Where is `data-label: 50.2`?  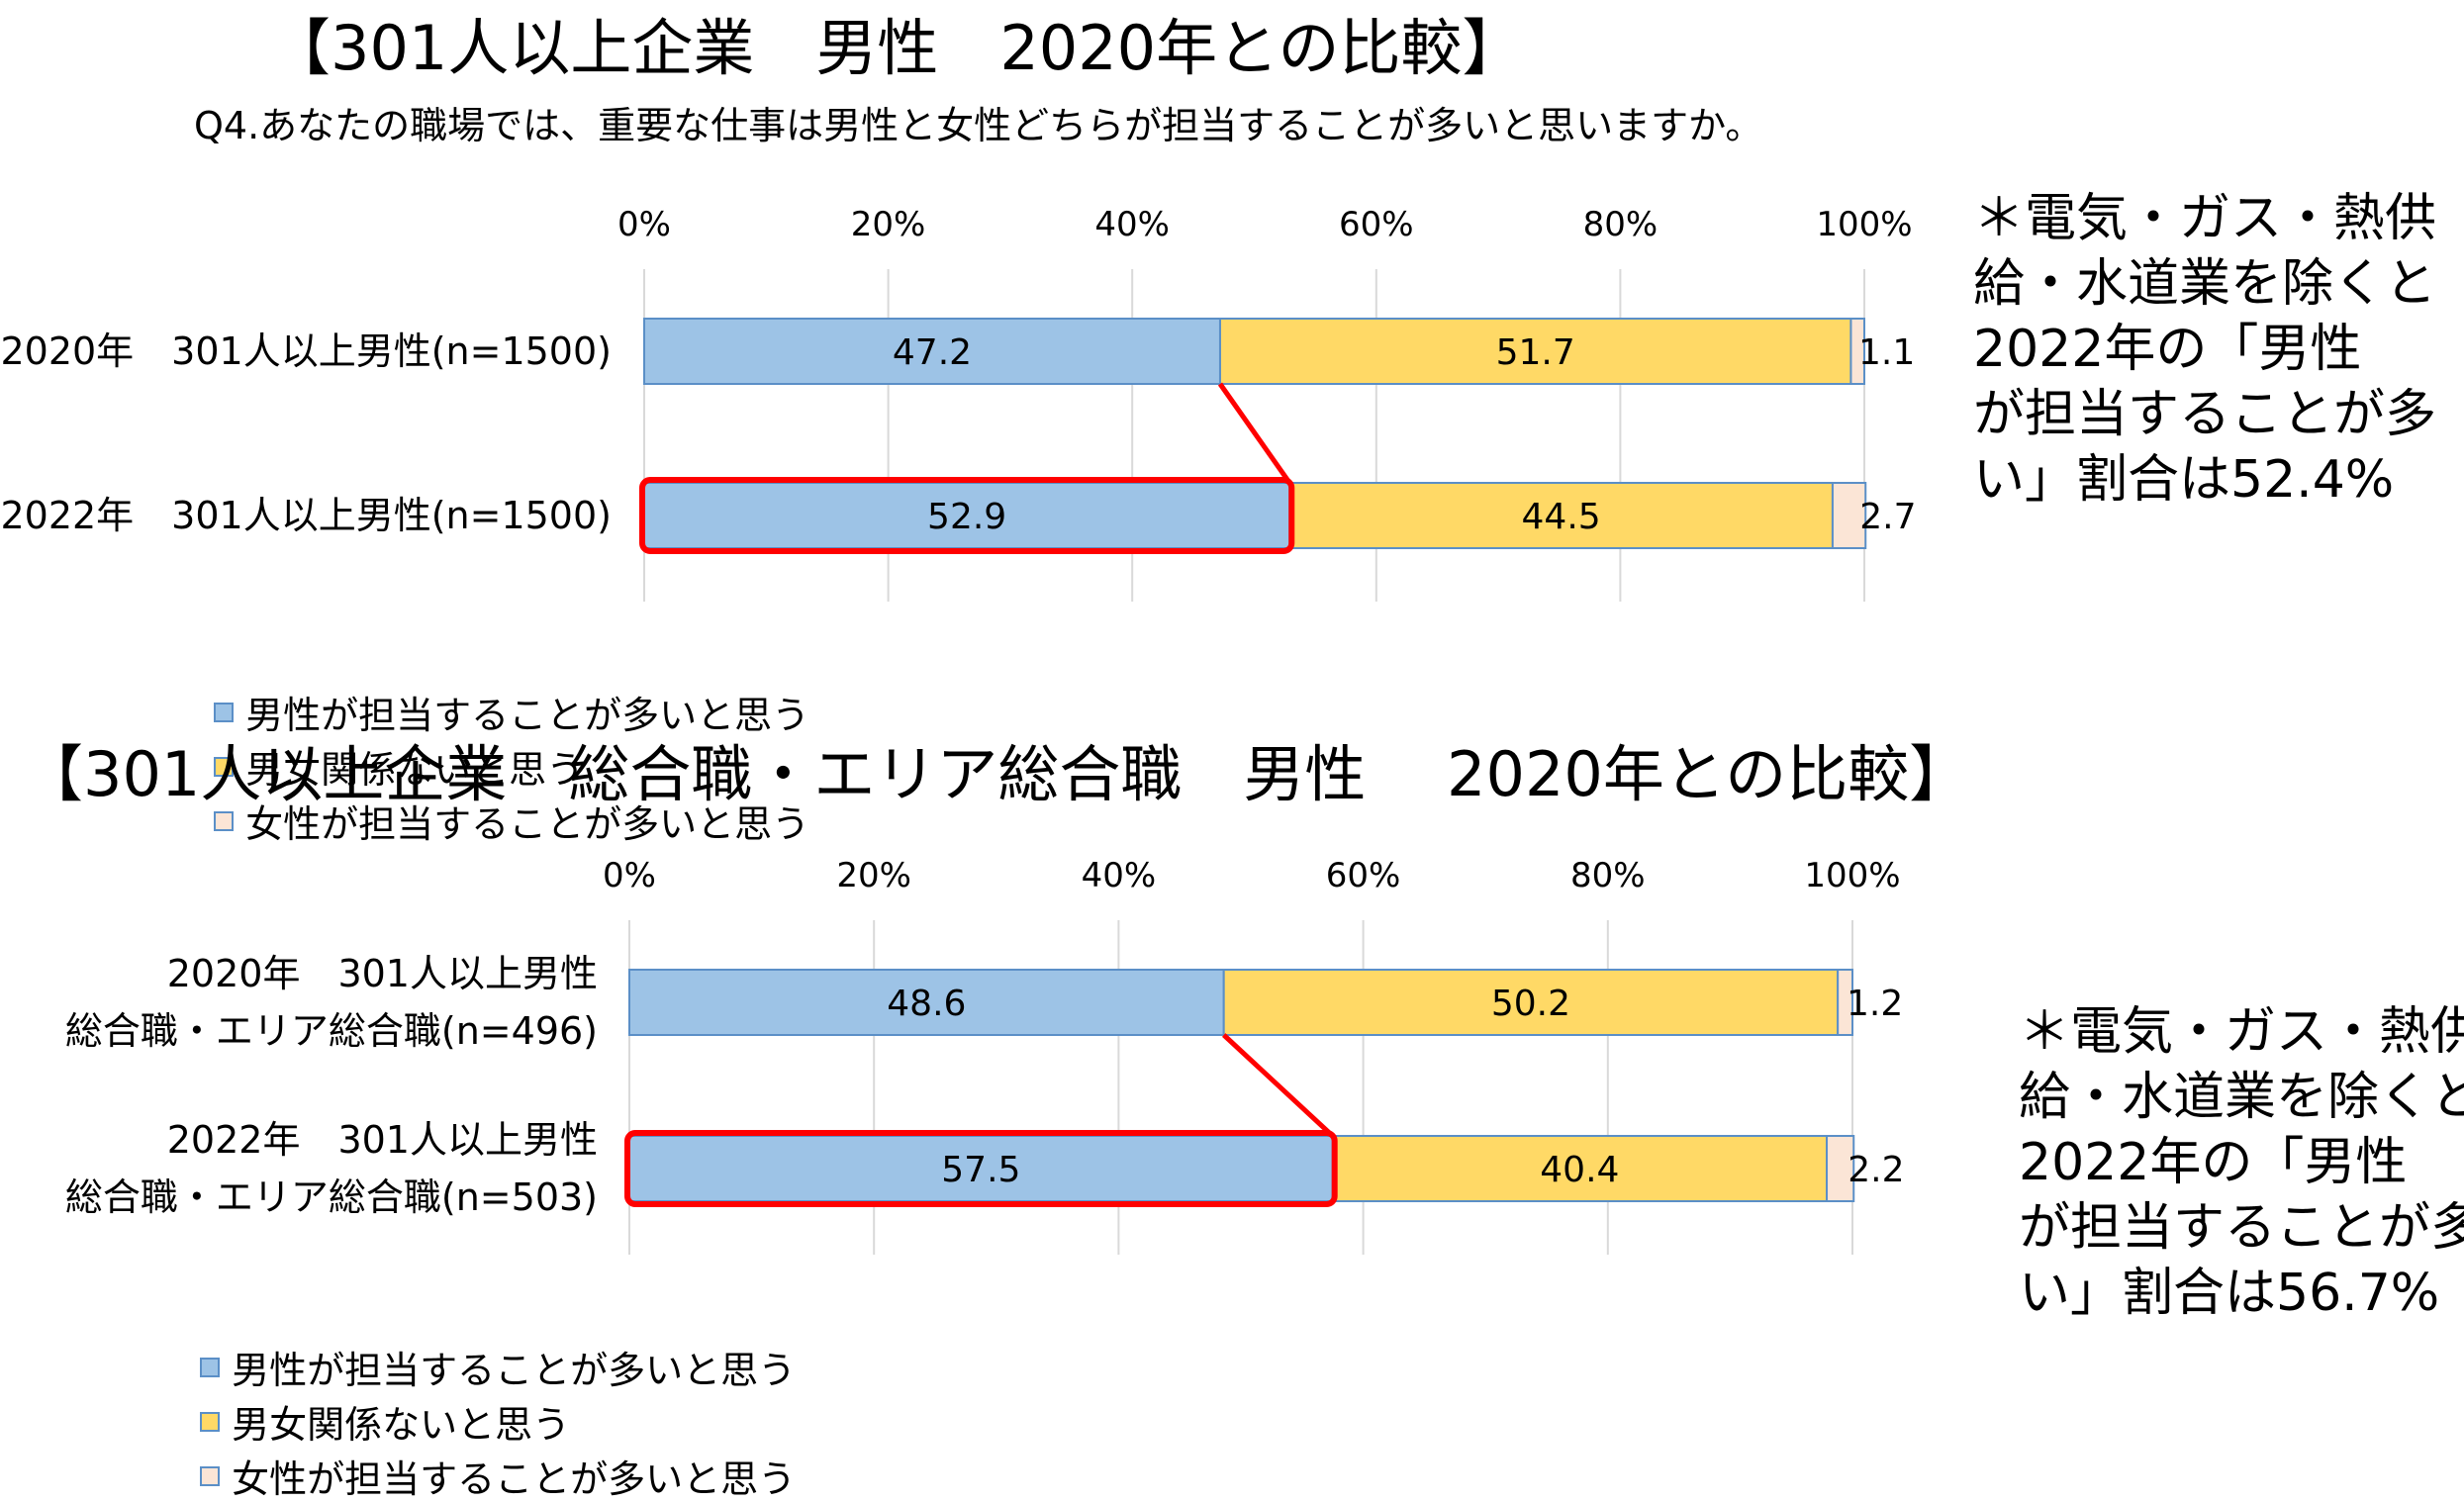
data-label: 50.2 is located at coordinates (1530, 1004).